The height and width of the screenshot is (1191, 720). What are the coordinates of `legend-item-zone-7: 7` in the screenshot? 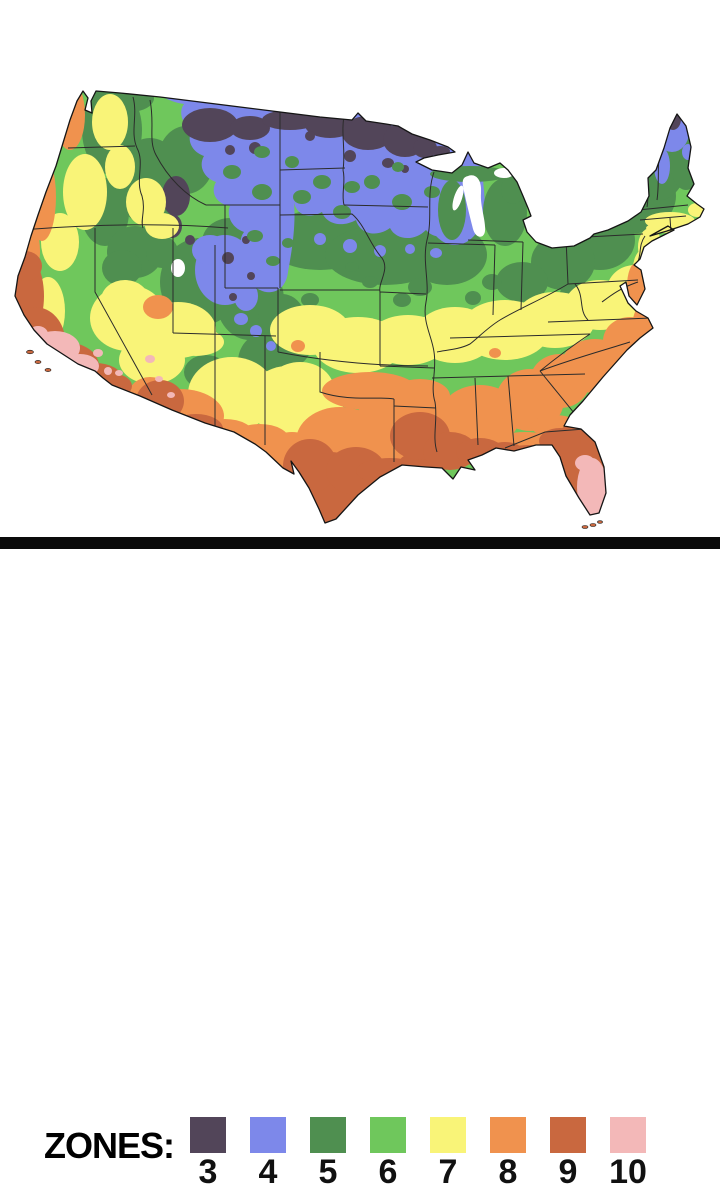 It's located at (448, 1153).